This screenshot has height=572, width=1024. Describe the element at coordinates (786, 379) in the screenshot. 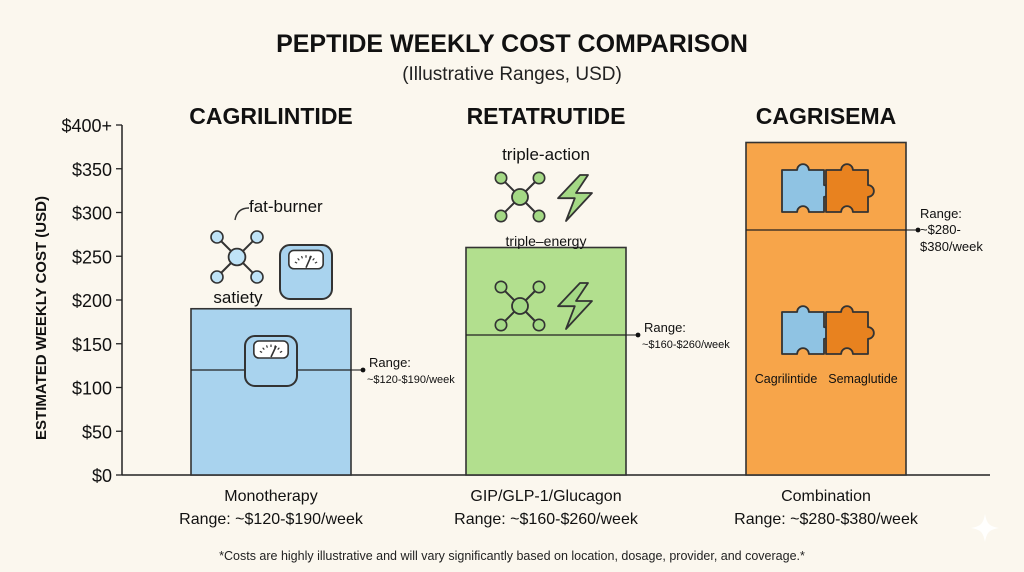

I see `icon-label: Cagrilintide` at that location.